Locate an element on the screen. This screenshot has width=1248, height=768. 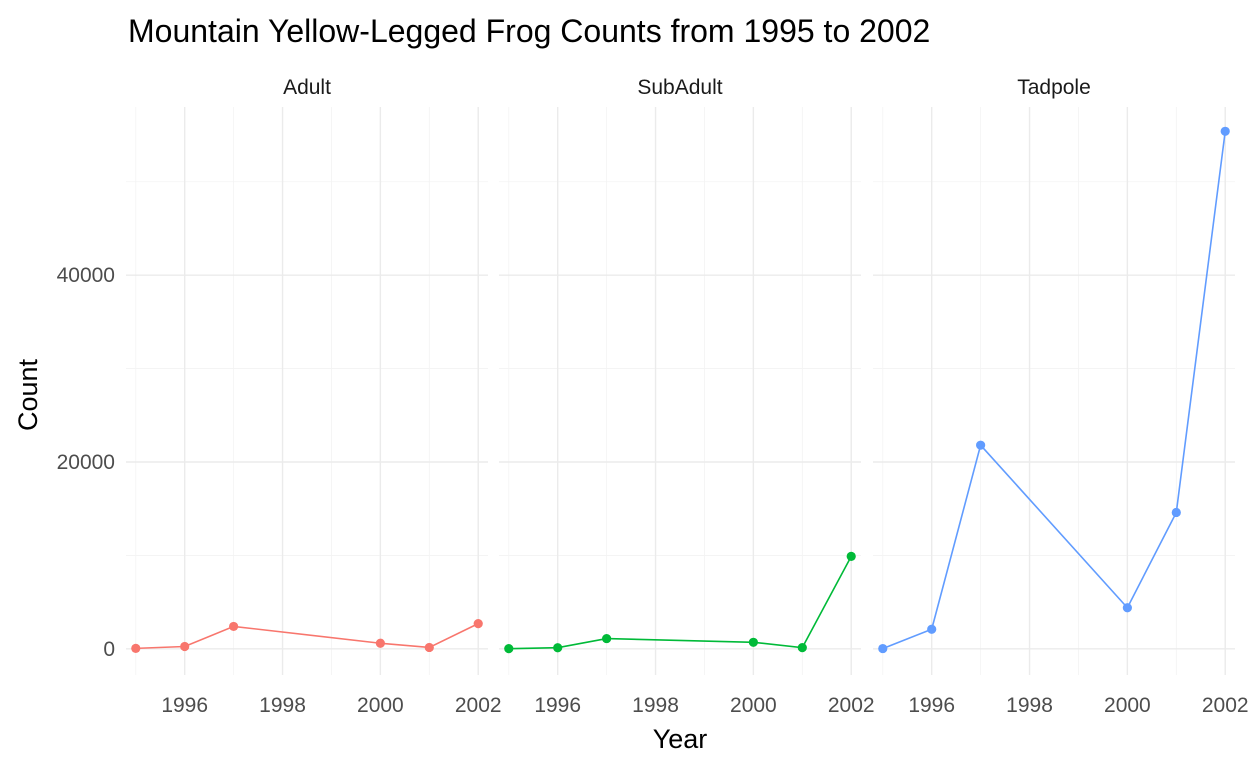
facet-label-tadpole: Tadpole is located at coordinates (1054, 87).